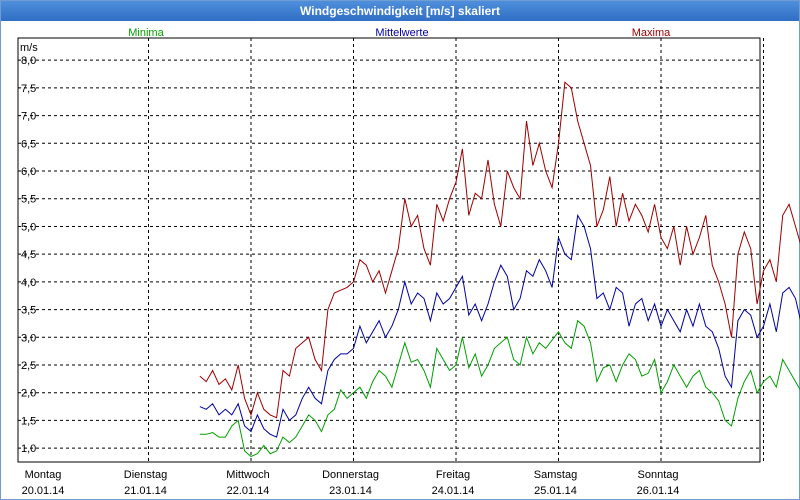 The image size is (800, 500). What do you see at coordinates (401, 33) in the screenshot?
I see `legend-mittelwerte: Mittelwerte` at bounding box center [401, 33].